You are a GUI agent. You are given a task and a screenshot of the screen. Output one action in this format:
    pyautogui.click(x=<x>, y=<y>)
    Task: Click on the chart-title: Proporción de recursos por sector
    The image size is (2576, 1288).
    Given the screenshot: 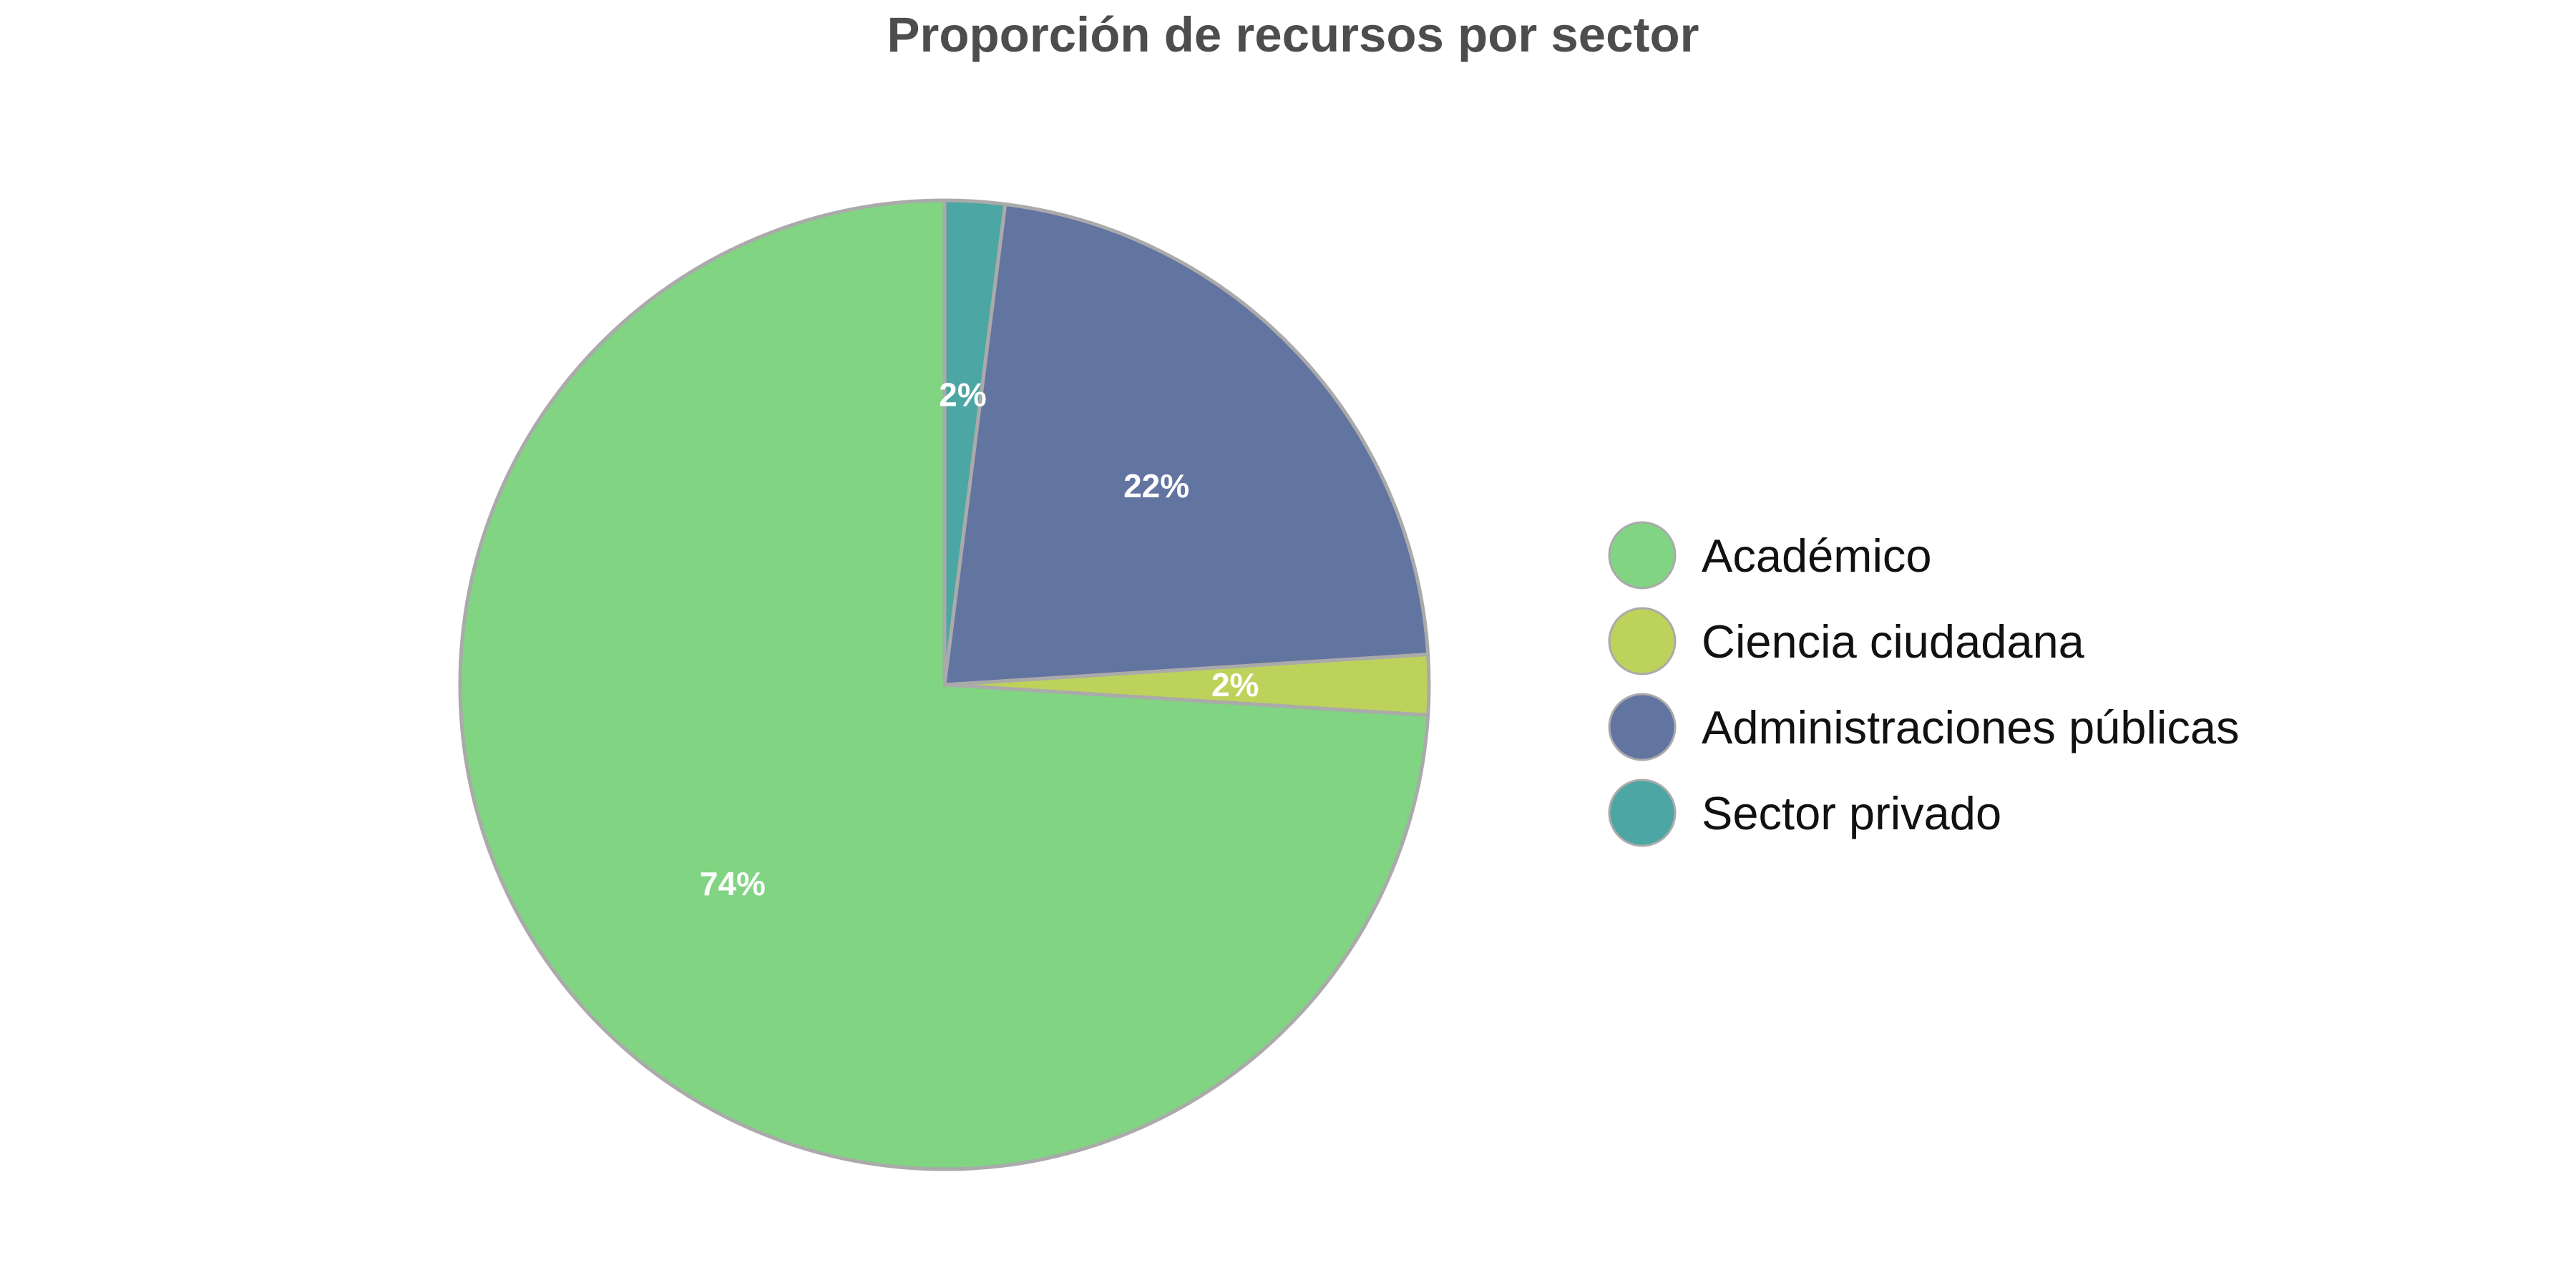 What is the action you would take?
    pyautogui.click(x=1293, y=34)
    